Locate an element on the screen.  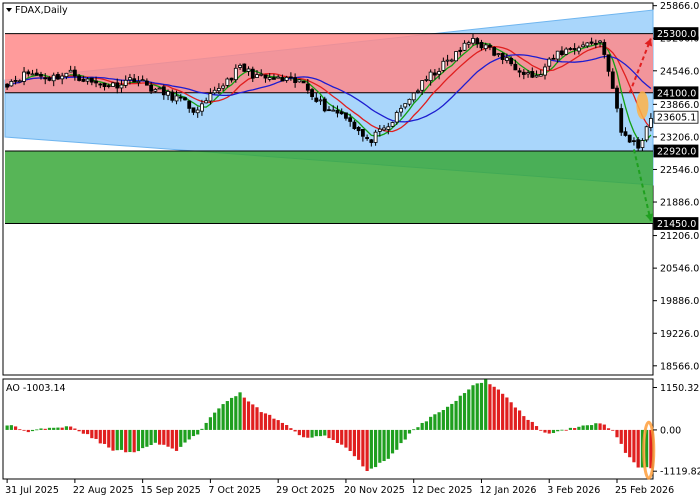
symbol-label: FDAX,Daily is located at coordinates (37, 10).